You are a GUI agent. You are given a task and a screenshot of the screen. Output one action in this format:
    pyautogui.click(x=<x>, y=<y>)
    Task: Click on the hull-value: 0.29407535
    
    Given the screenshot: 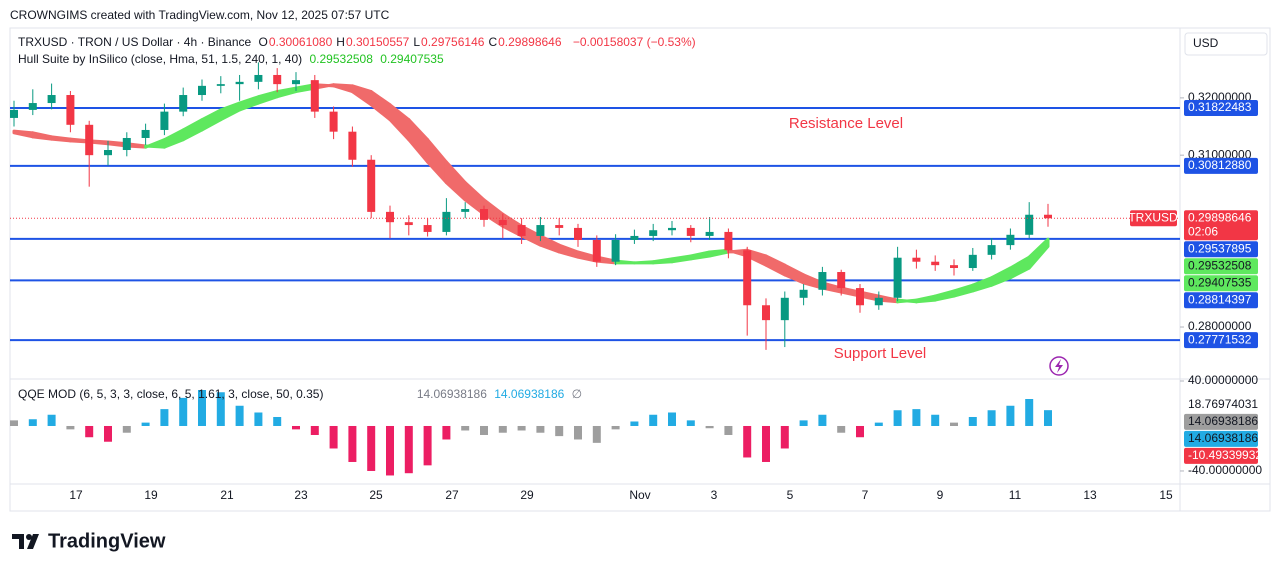 What is the action you would take?
    pyautogui.click(x=412, y=59)
    